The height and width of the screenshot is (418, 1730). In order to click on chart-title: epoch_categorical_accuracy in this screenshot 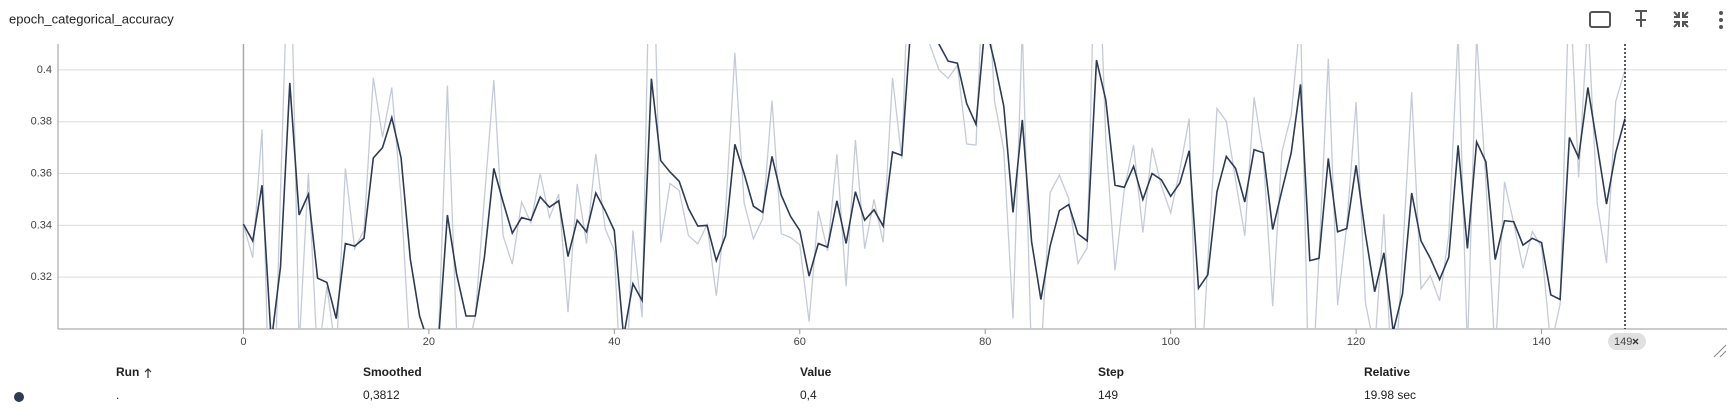, I will do `click(91, 18)`.